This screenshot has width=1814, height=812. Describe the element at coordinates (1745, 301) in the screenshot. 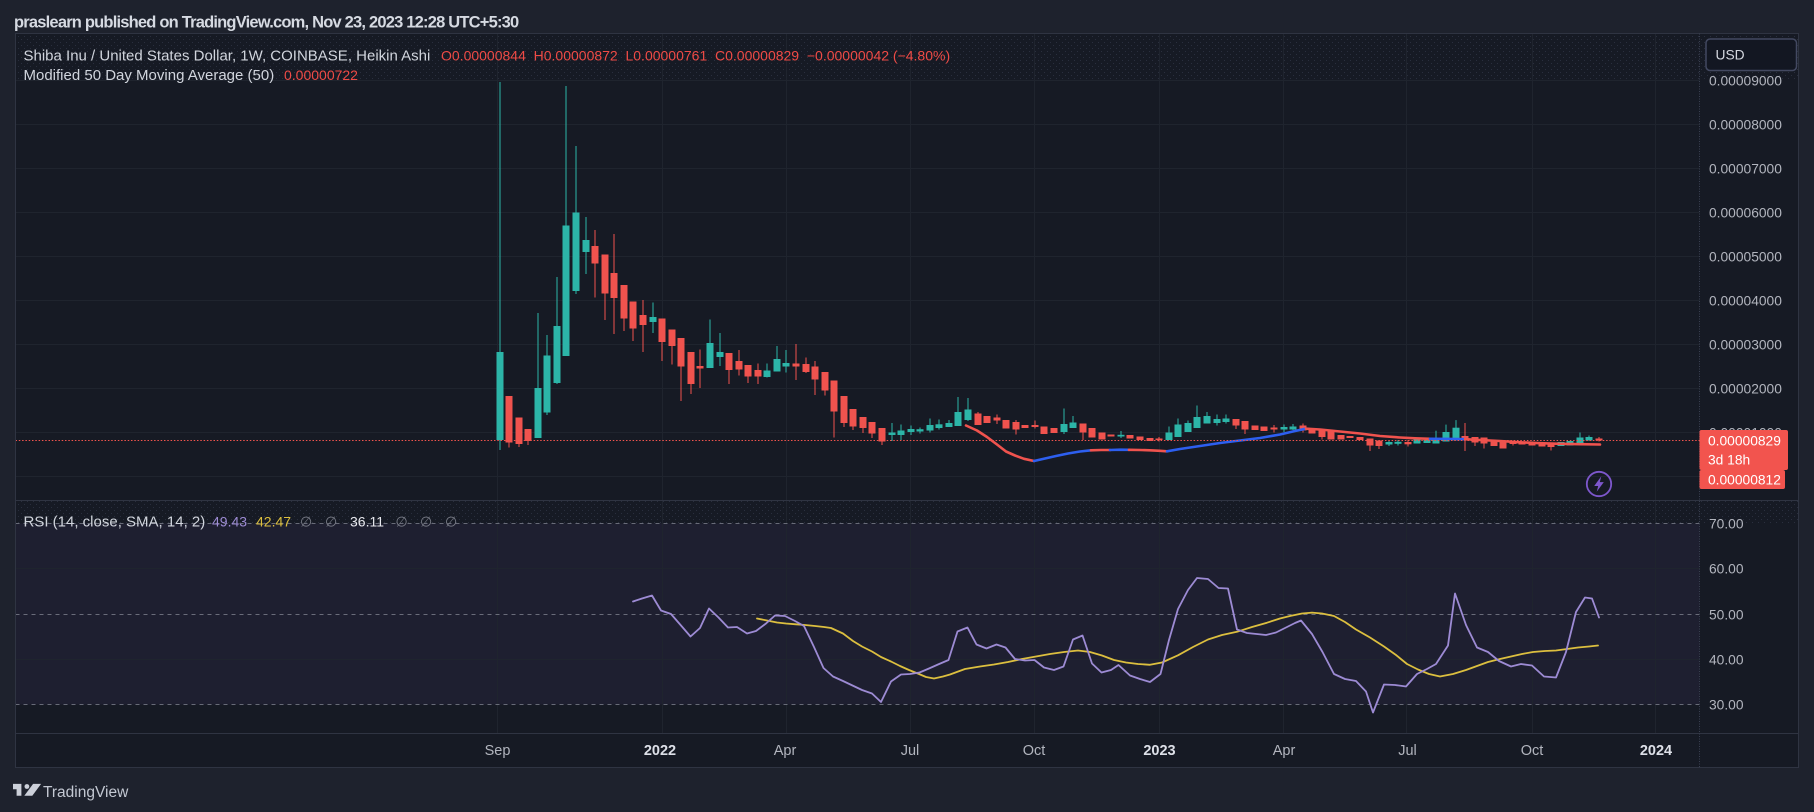

I see `svg-text: 0.00004000` at that location.